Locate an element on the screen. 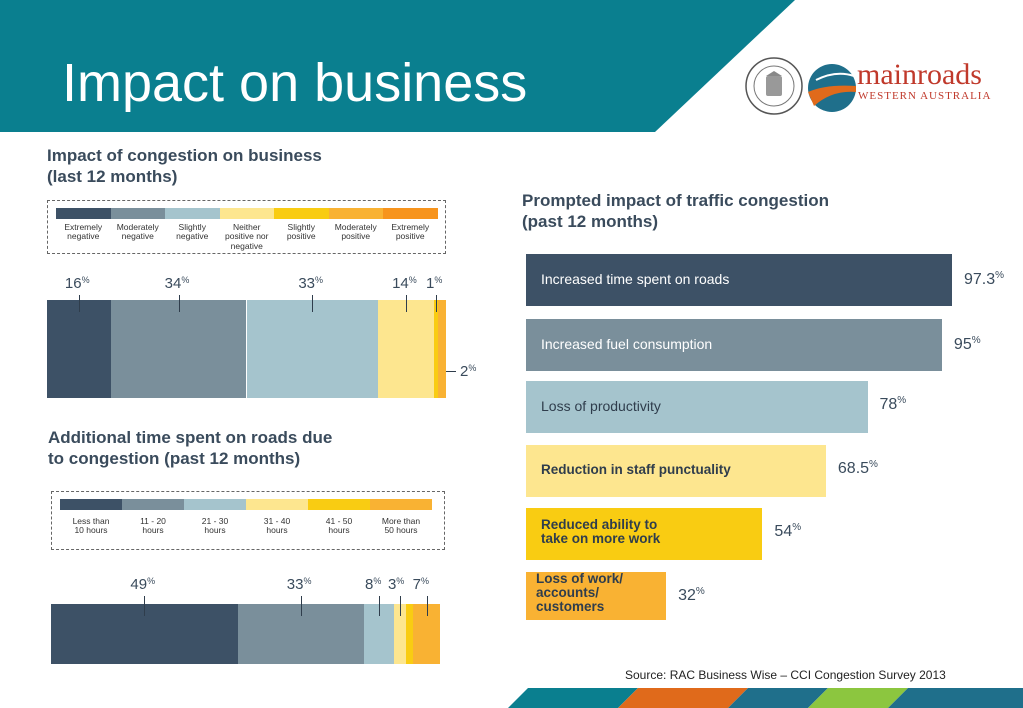 This screenshot has width=1023, height=708. chart2-value-1: 33% is located at coordinates (299, 584).